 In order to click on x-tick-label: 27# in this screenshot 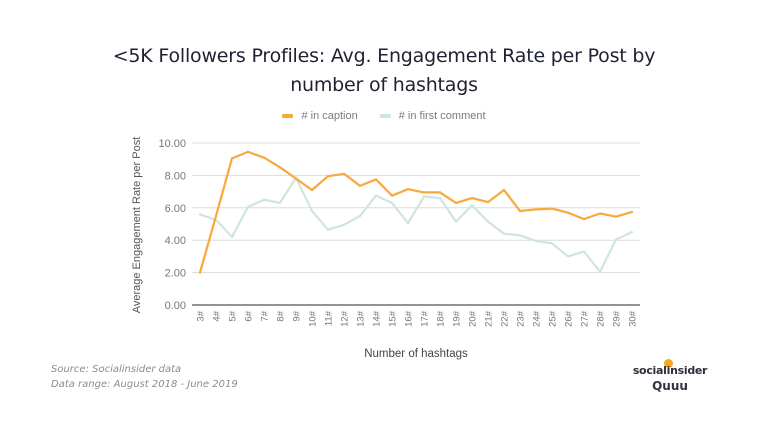, I will do `click(585, 318)`.